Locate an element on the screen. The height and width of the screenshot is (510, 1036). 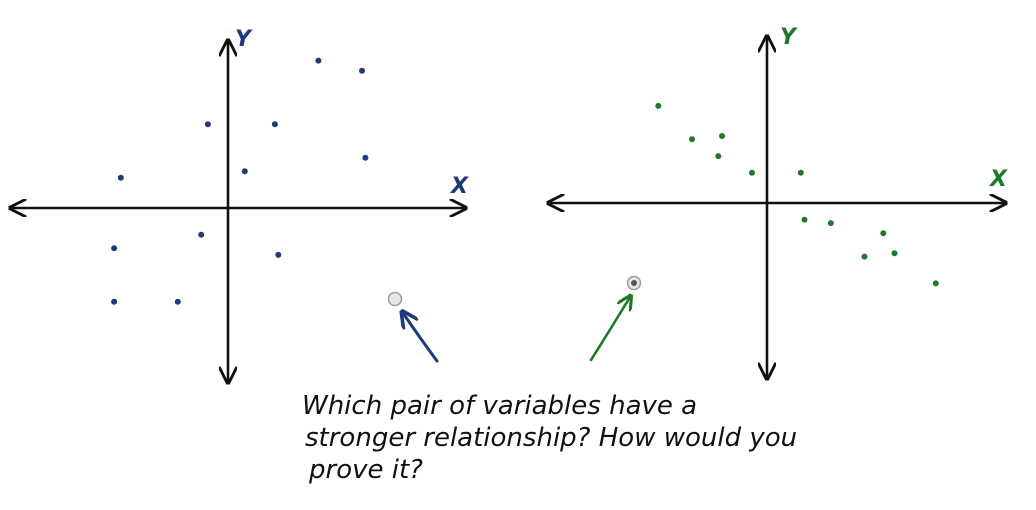
left-y-label: Y is located at coordinates (244, 39).